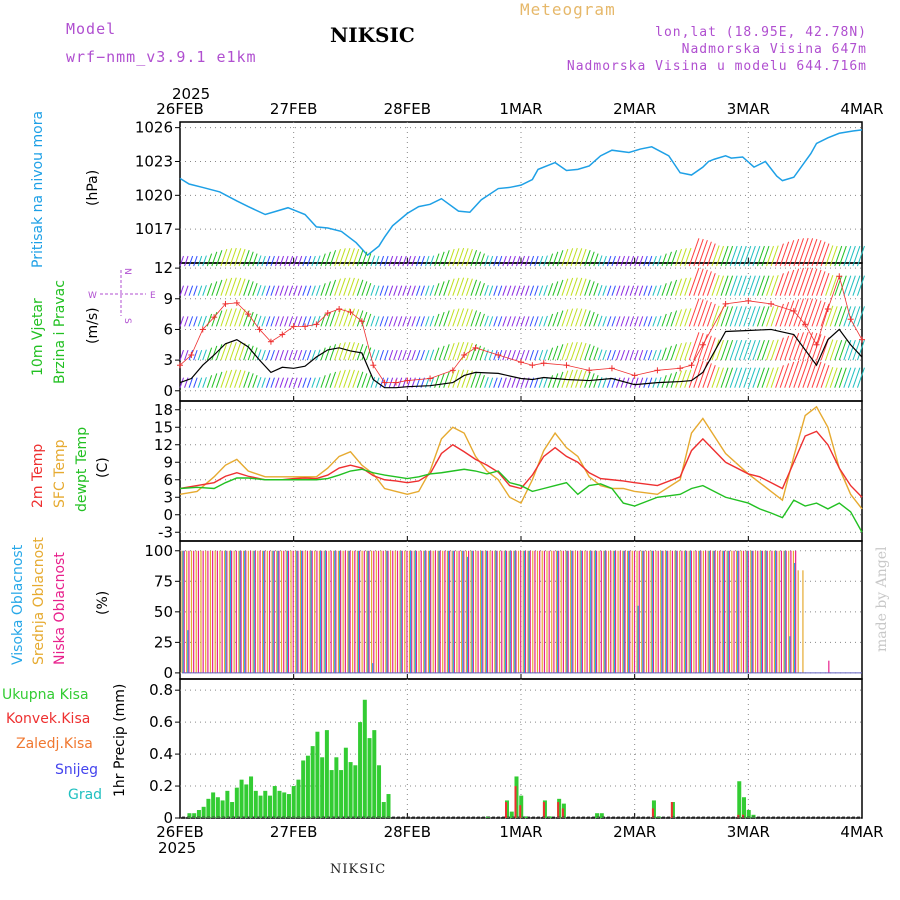 The height and width of the screenshot is (900, 900). What do you see at coordinates (154, 128) in the screenshot?
I see `y-tick-label: 1026` at bounding box center [154, 128].